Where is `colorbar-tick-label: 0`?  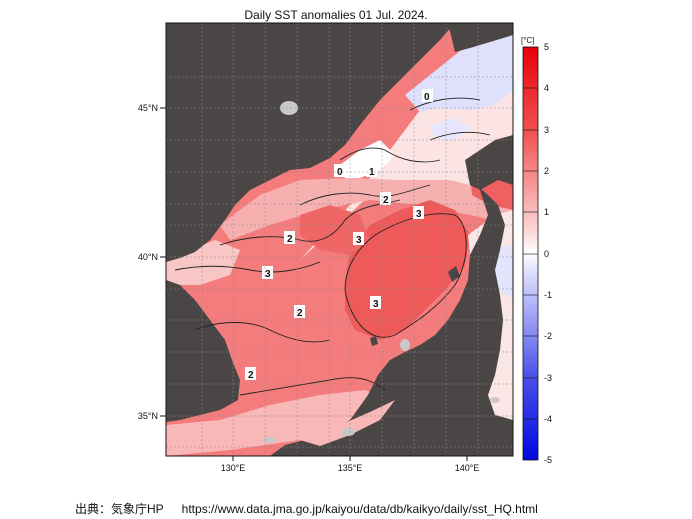
colorbar-tick-label: 0 is located at coordinates (547, 254).